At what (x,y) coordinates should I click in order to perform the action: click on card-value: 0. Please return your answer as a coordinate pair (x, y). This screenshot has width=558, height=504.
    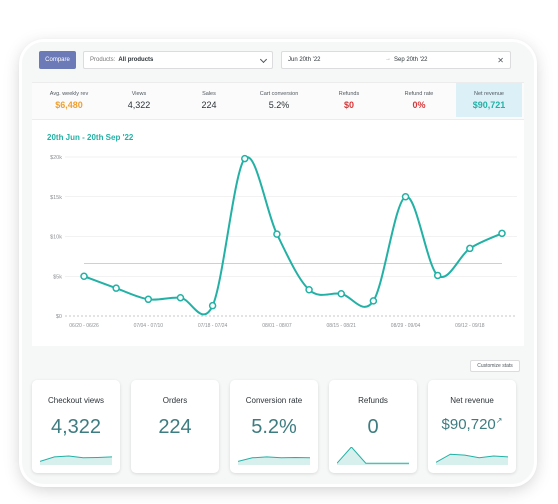
    Looking at the image, I should click on (373, 427).